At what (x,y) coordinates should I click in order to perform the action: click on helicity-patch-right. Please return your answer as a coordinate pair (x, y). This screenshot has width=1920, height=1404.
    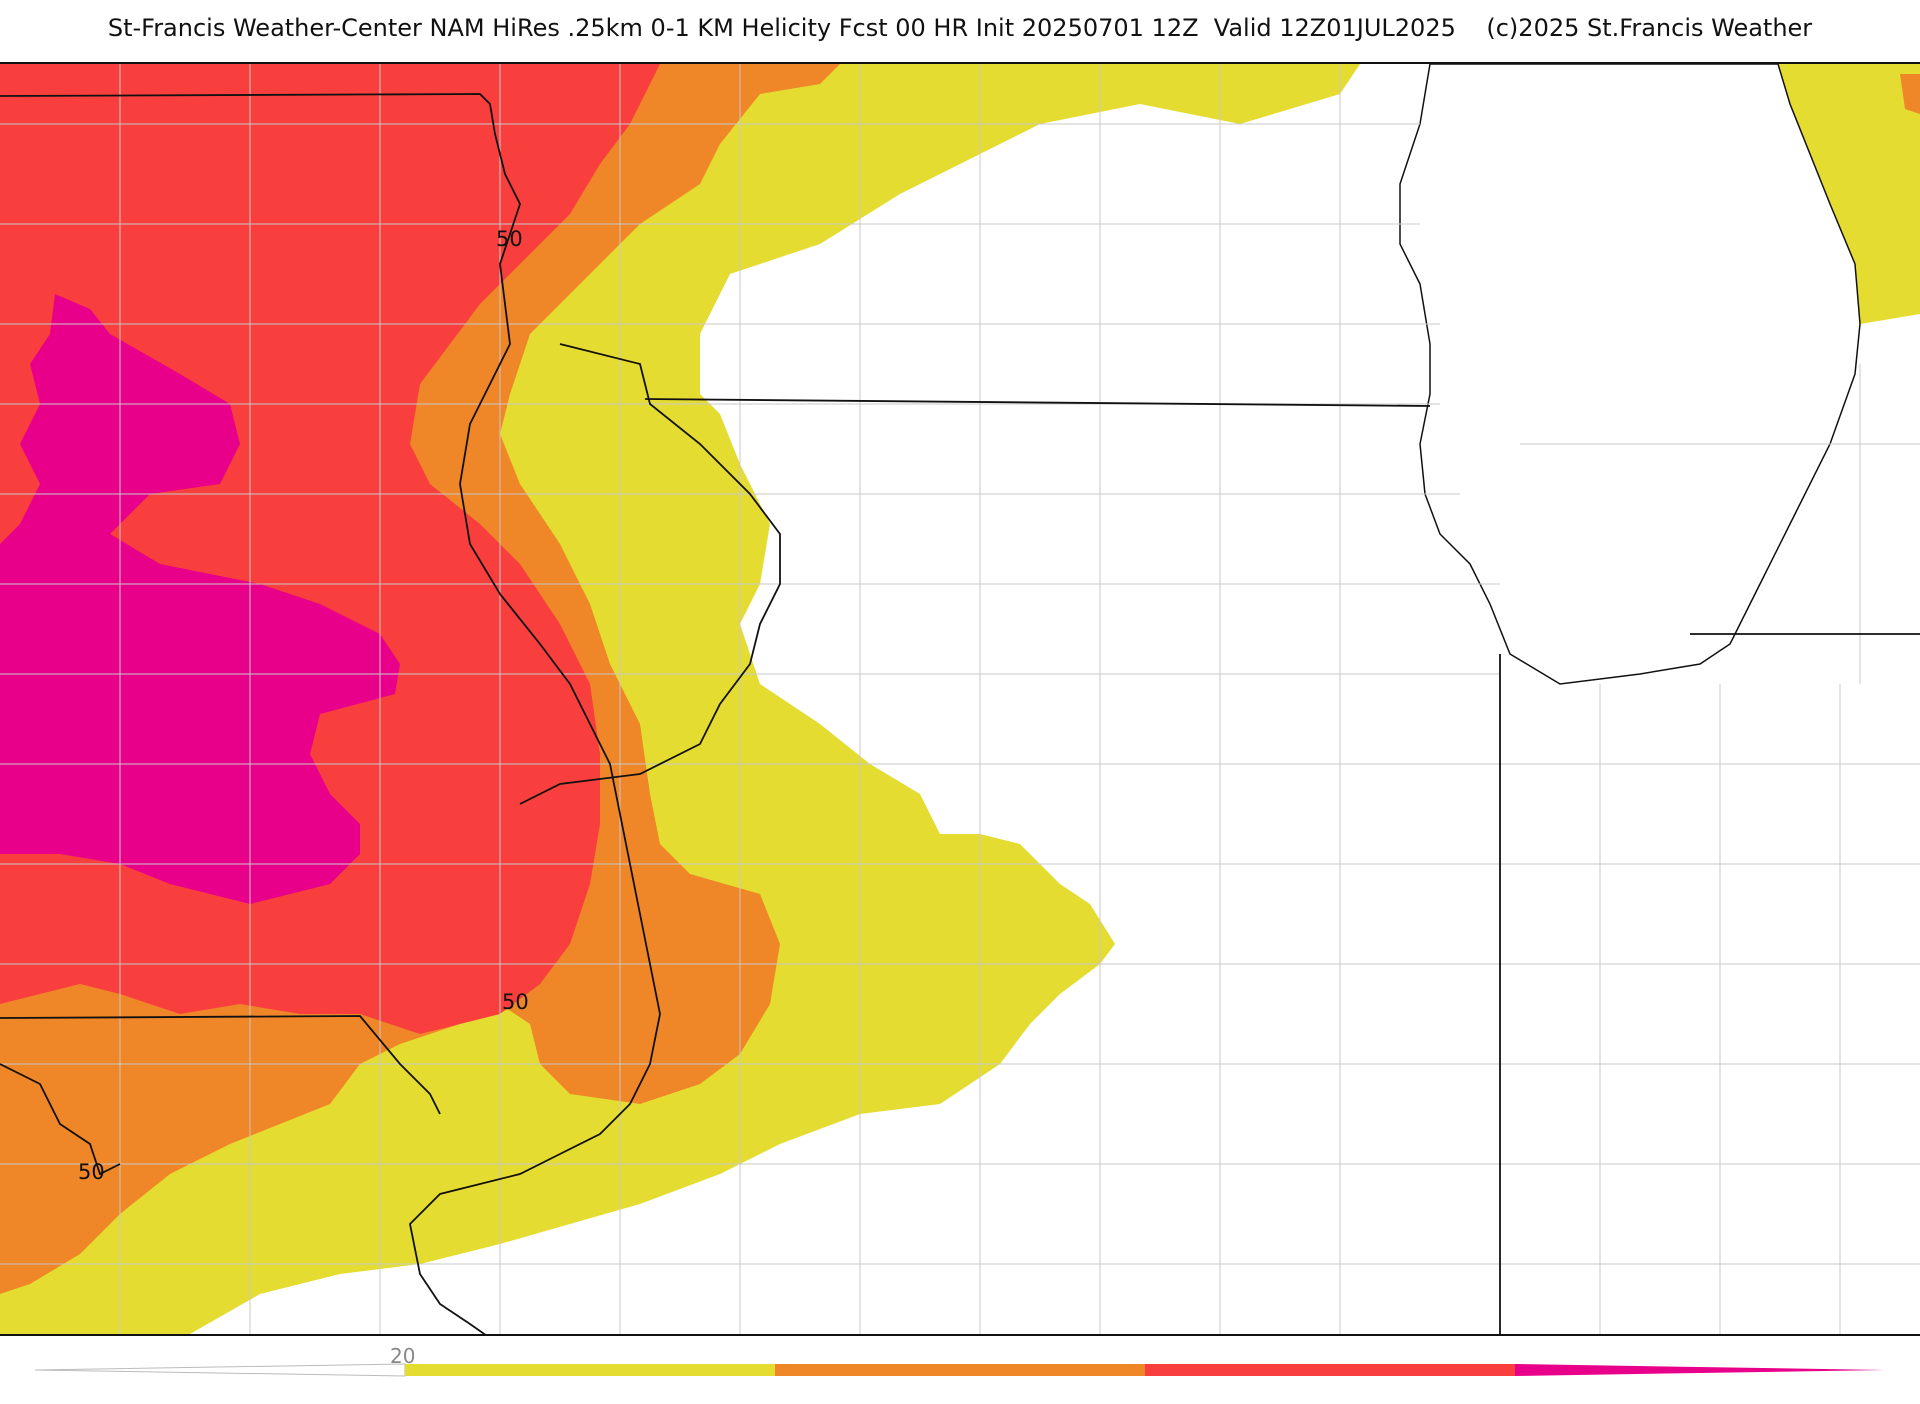
    Looking at the image, I should click on (1849, 194).